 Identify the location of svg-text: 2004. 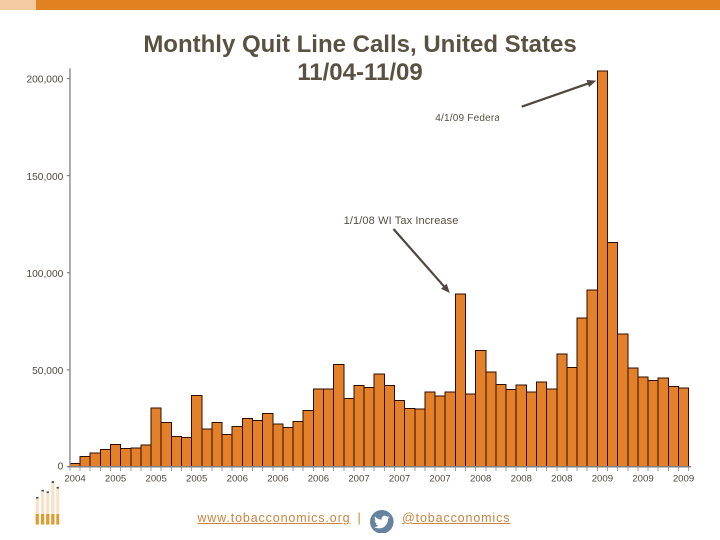
(75, 478).